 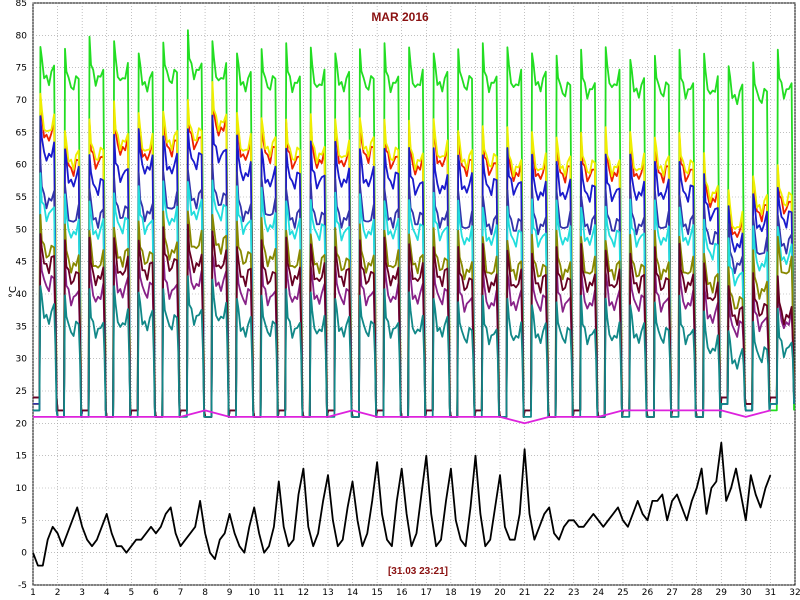 What do you see at coordinates (21, 69) in the screenshot?
I see `y-tick-label: 75` at bounding box center [21, 69].